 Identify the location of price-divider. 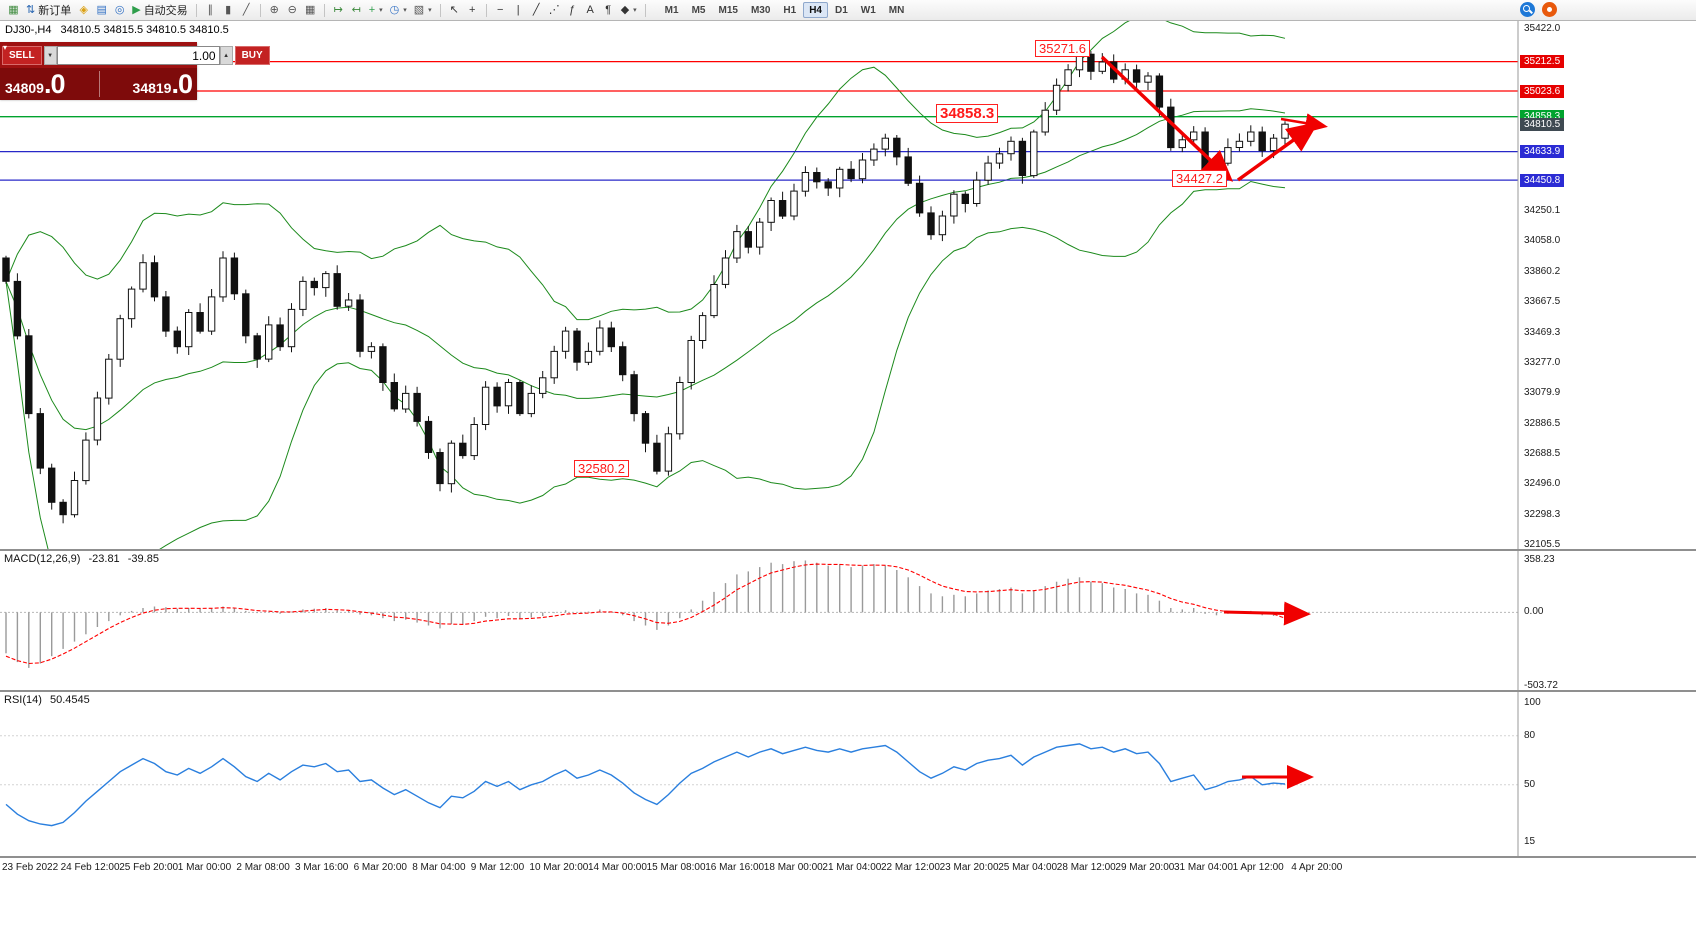
(99, 84).